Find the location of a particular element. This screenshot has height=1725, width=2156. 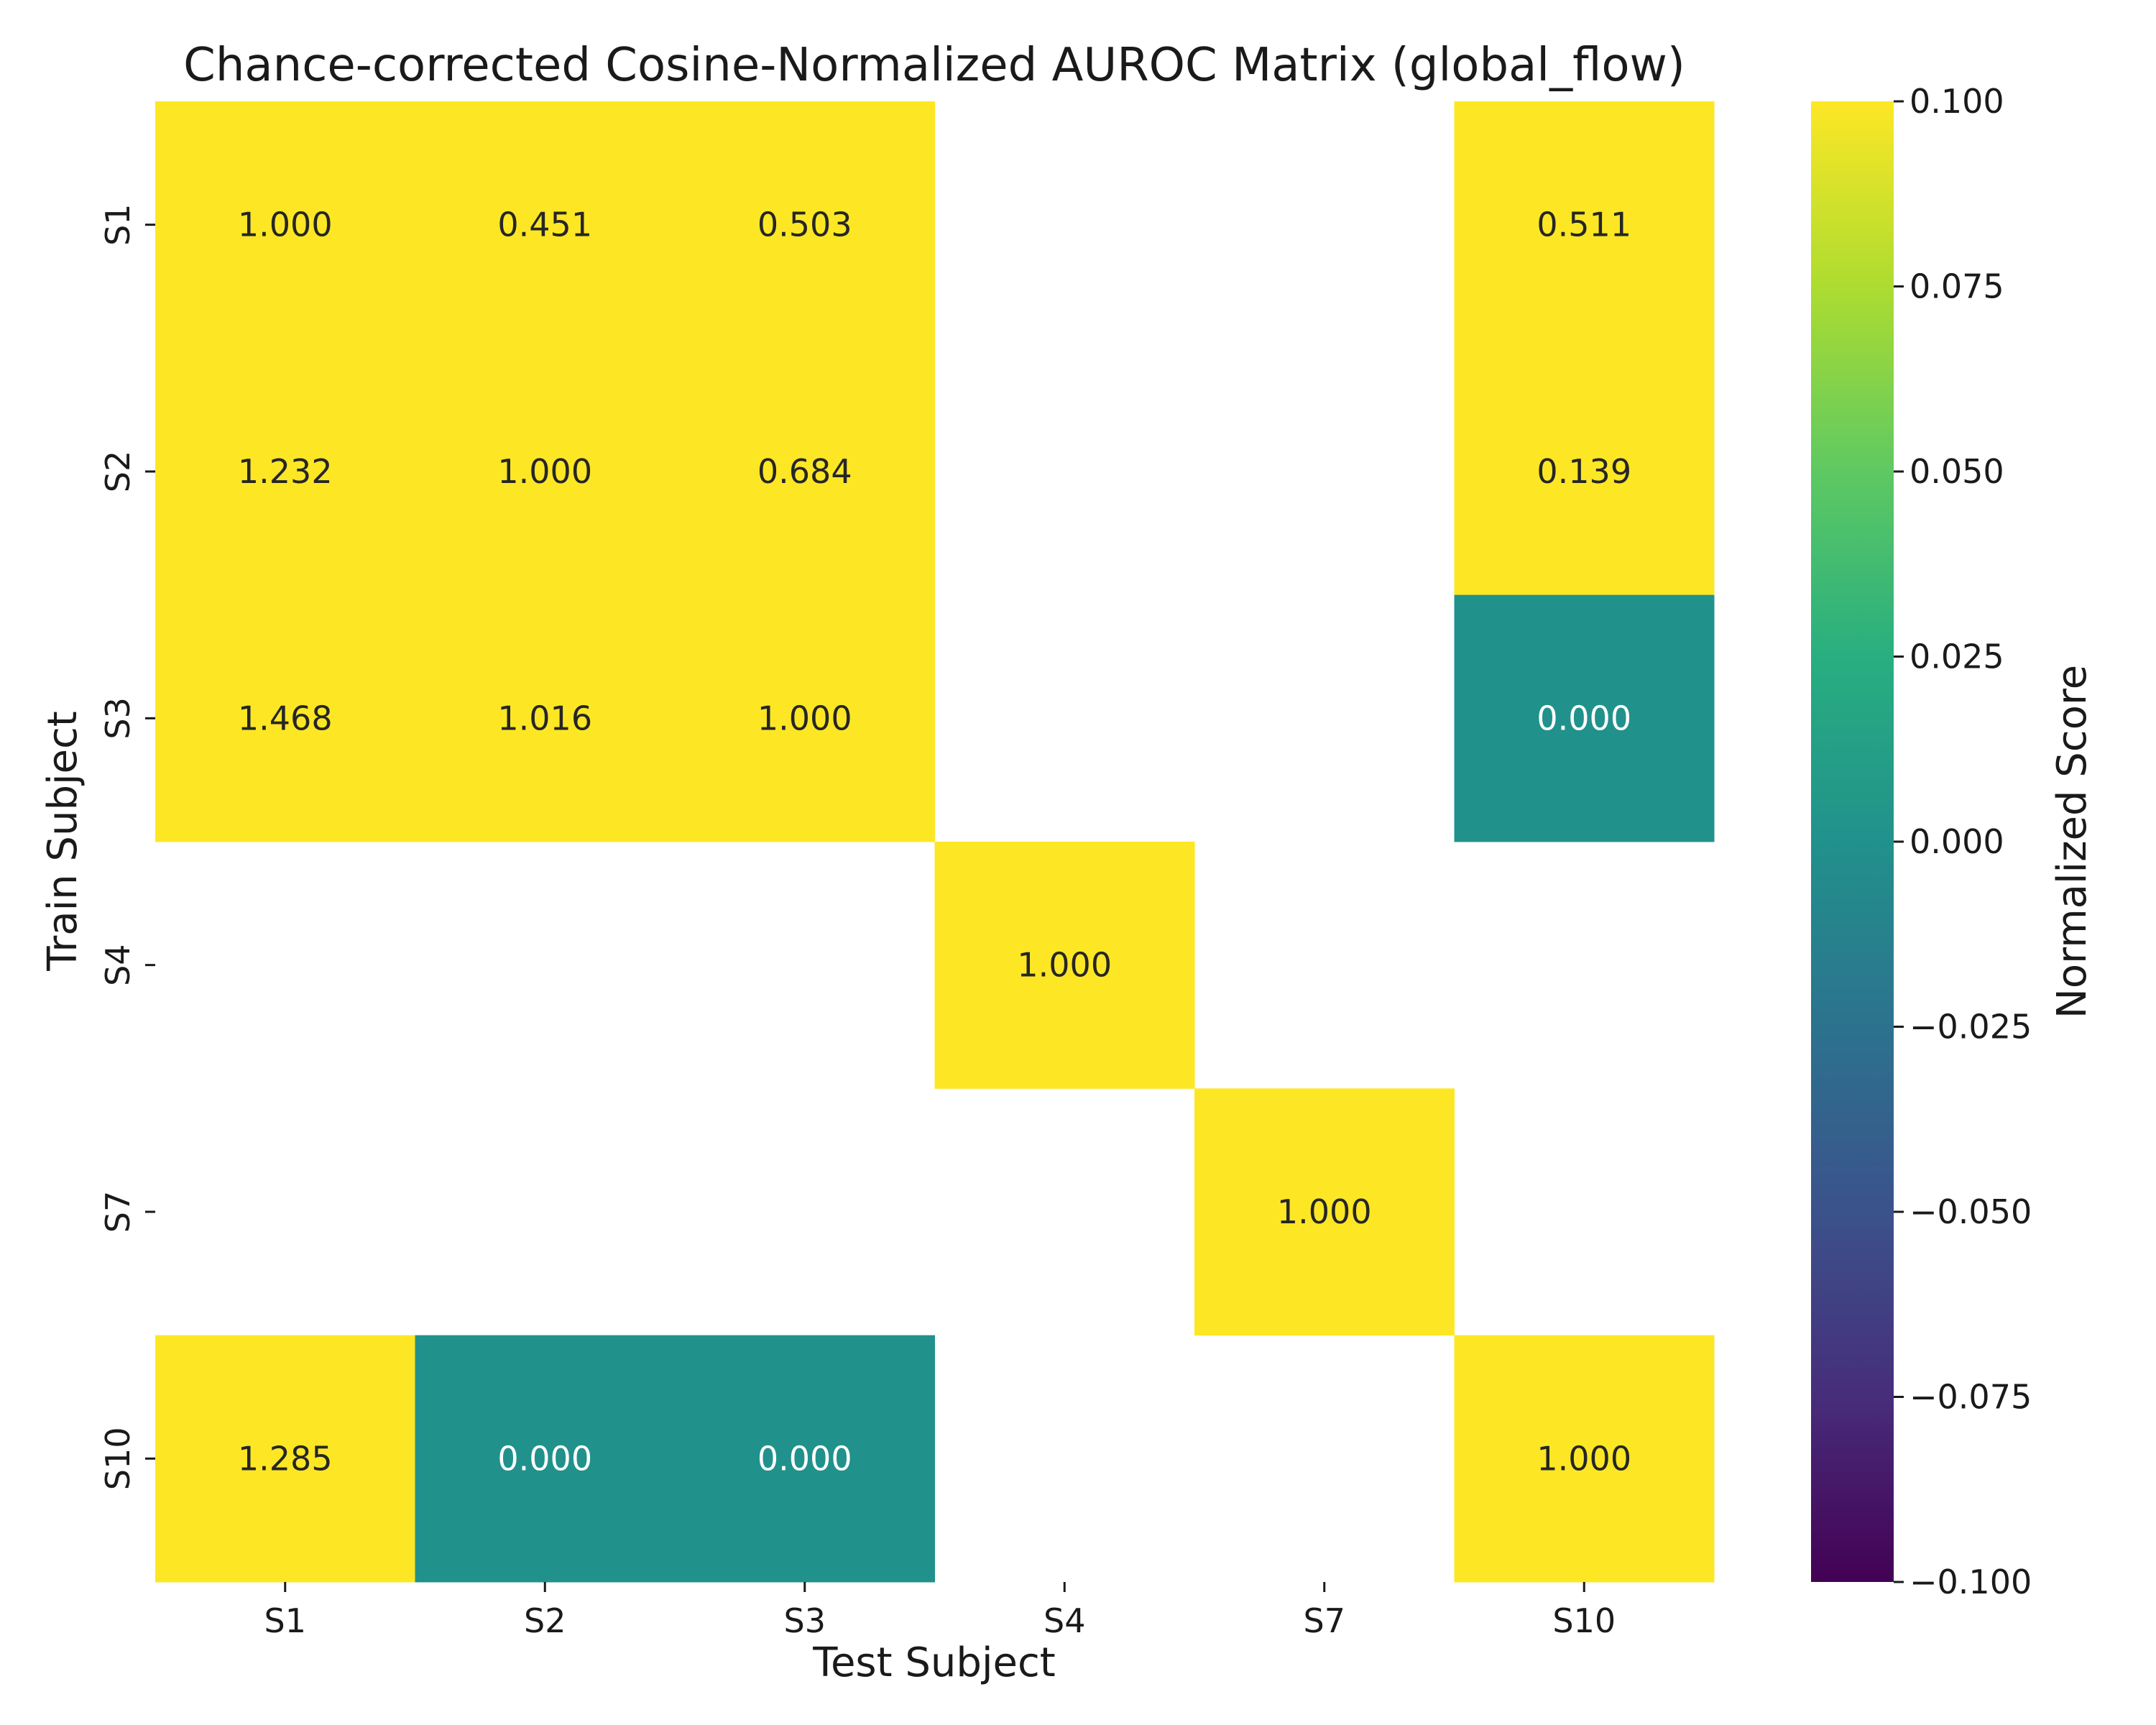

cell-value-label: 1.468 is located at coordinates (285, 718).